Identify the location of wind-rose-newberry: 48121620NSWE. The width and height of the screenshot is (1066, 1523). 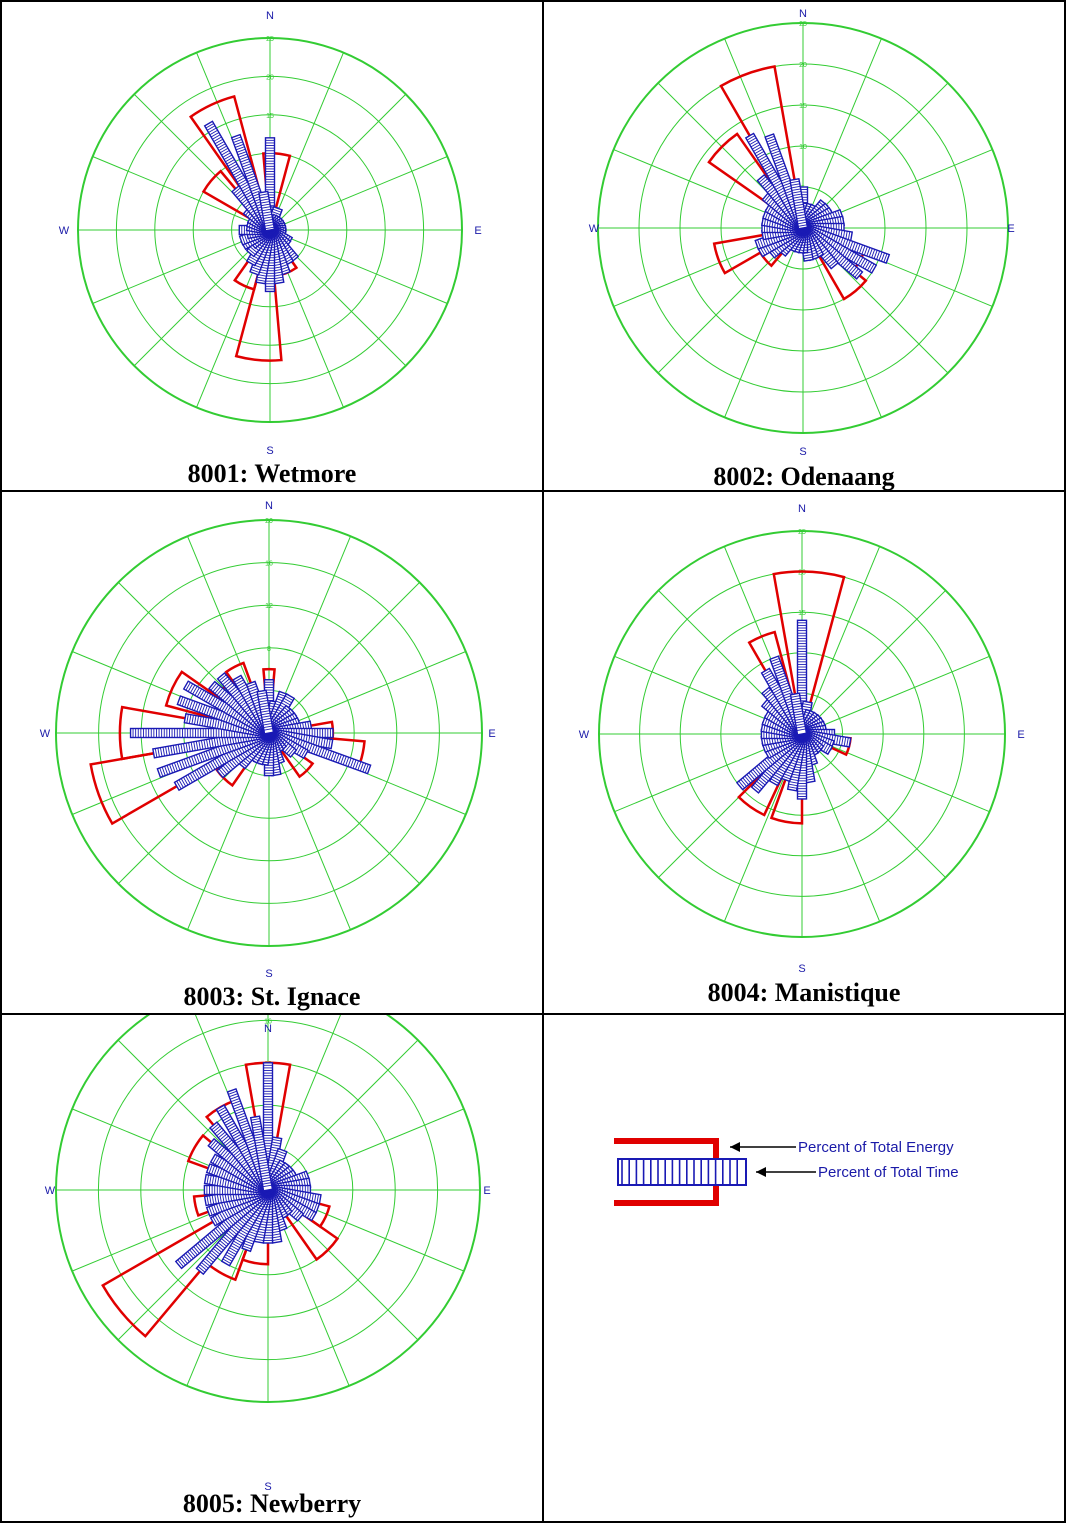
(268, 1254).